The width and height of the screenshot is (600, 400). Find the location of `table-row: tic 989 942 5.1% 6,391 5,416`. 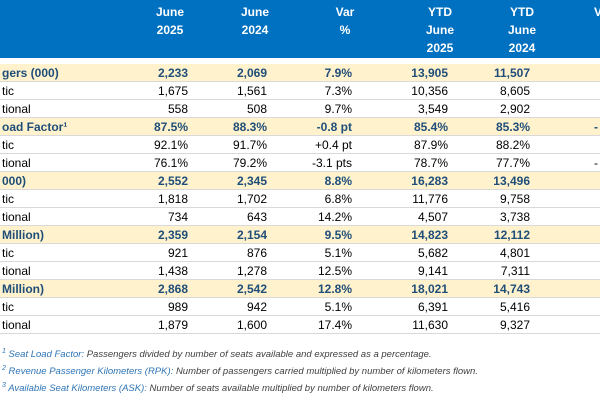

table-row: tic 989 942 5.1% 6,391 5,416 is located at coordinates (300, 307).